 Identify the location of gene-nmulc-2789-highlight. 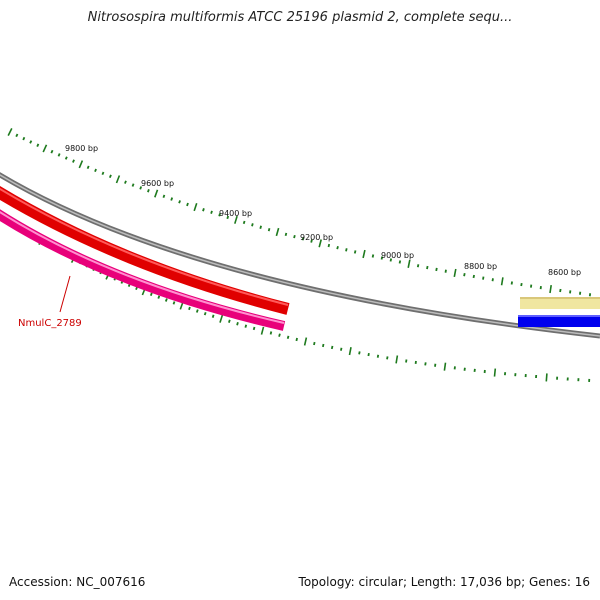
(142, 267).